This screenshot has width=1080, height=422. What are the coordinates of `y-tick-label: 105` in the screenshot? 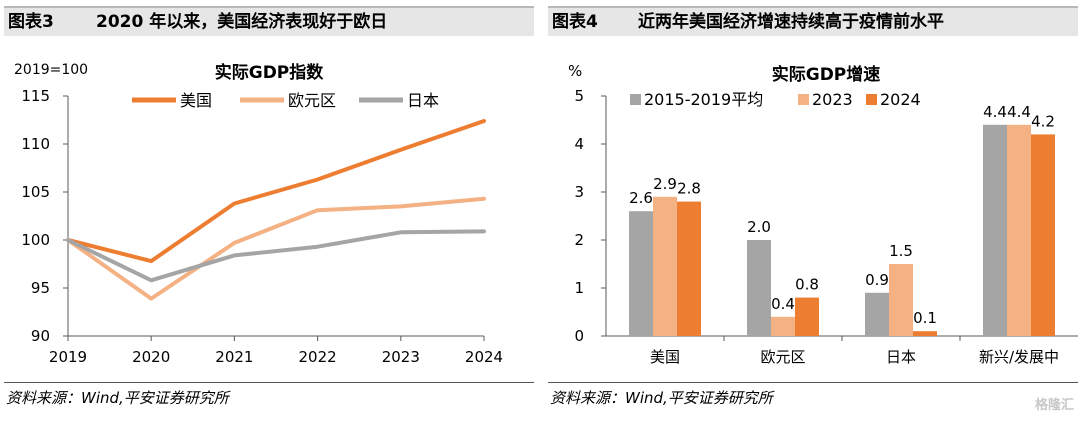 It's located at (35, 192).